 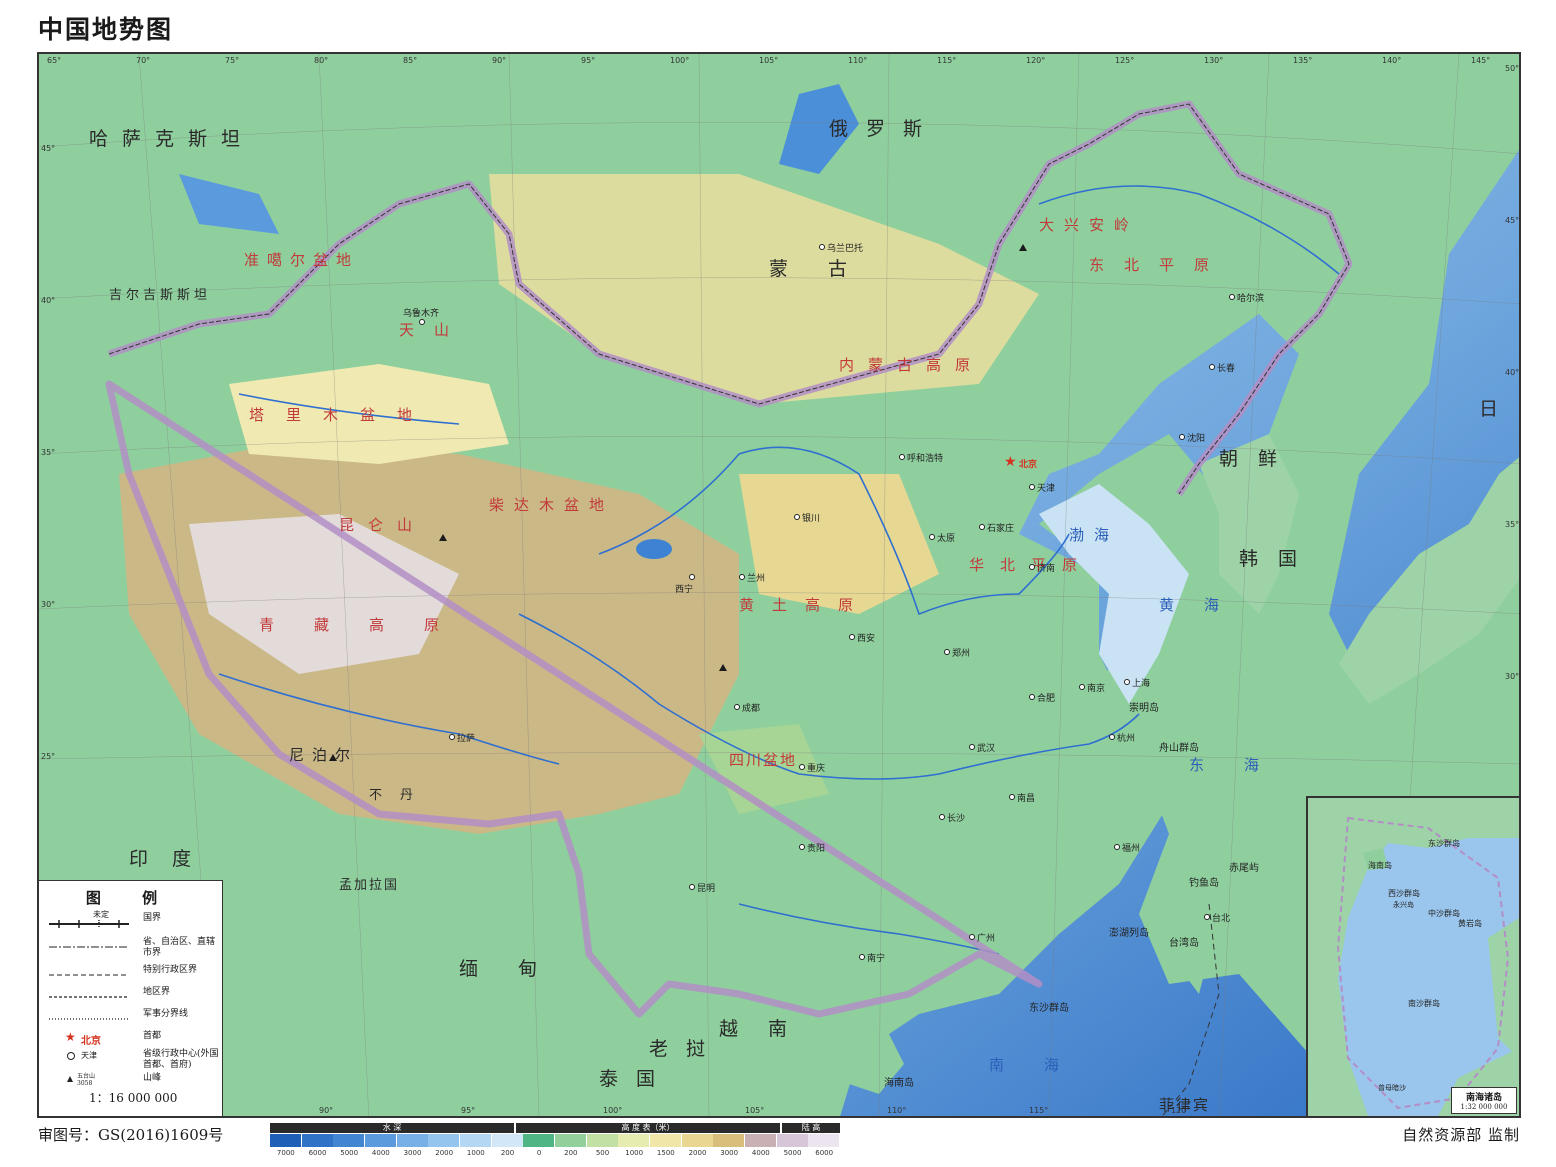 I want to click on legend-row-capital: ★ 北京 首都, so click(x=131, y=1040).